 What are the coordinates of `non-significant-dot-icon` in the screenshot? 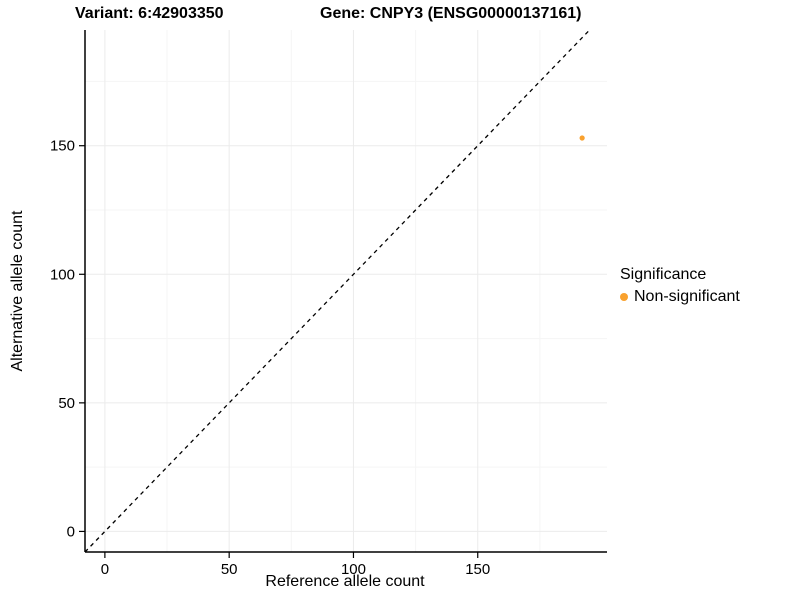 It's located at (624, 297).